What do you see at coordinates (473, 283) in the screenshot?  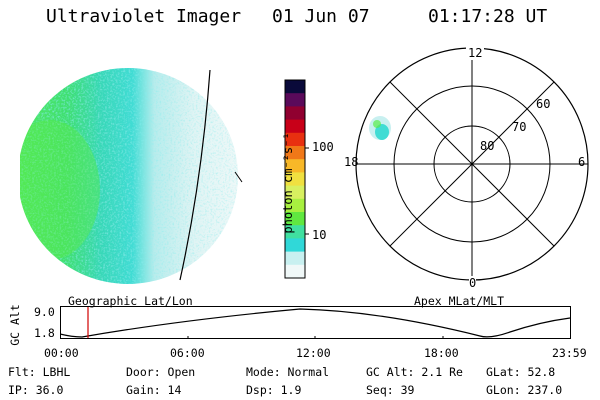 I see `mlt-label-0: 0` at bounding box center [473, 283].